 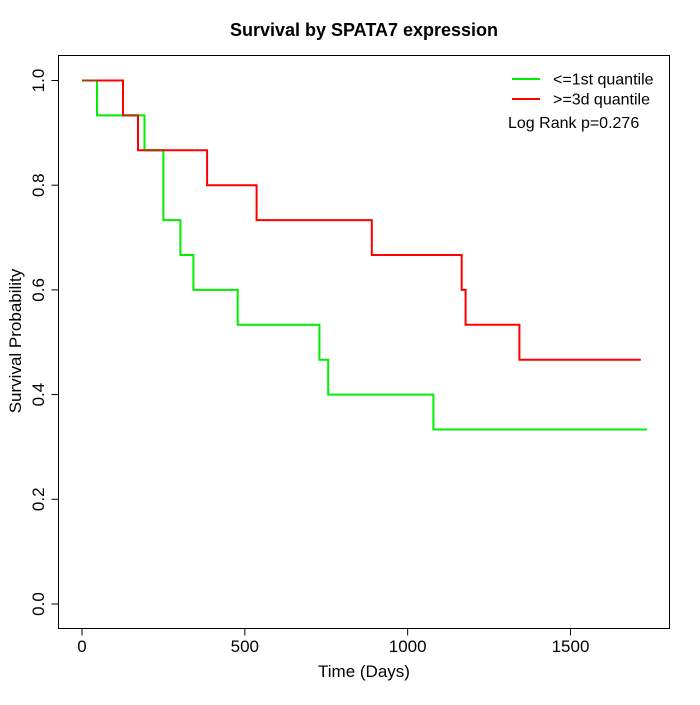 What do you see at coordinates (38, 604) in the screenshot?
I see `y-axis-tick-label: 0.0` at bounding box center [38, 604].